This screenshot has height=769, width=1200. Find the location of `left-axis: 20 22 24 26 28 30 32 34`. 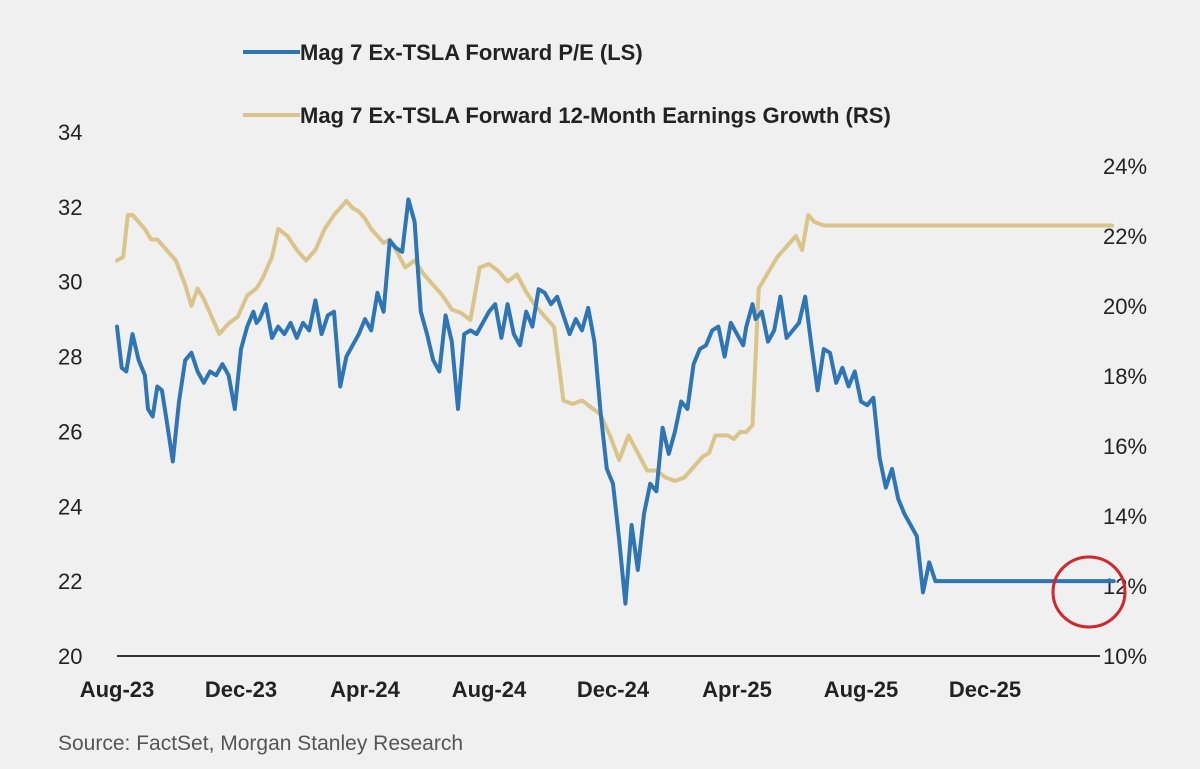

left-axis: 20 22 24 26 28 30 32 34 is located at coordinates (70, 394).